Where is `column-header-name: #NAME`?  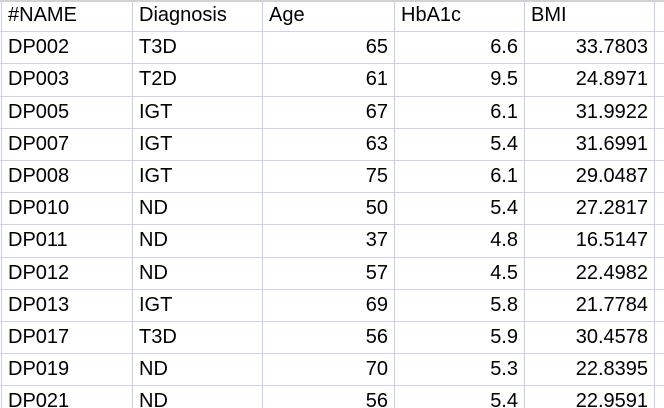 column-header-name: #NAME is located at coordinates (67, 16).